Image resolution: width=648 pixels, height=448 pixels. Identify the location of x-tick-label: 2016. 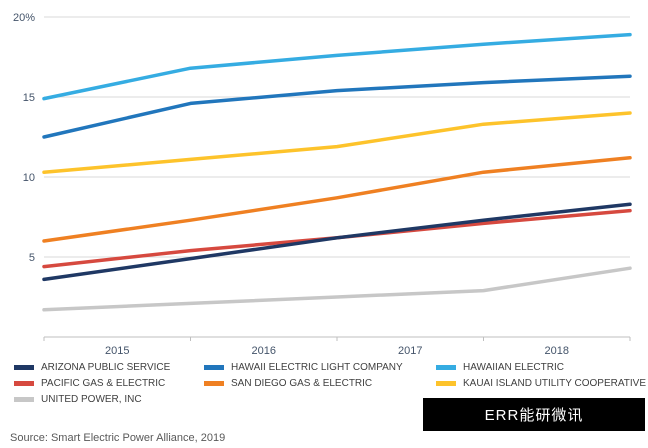
(264, 351).